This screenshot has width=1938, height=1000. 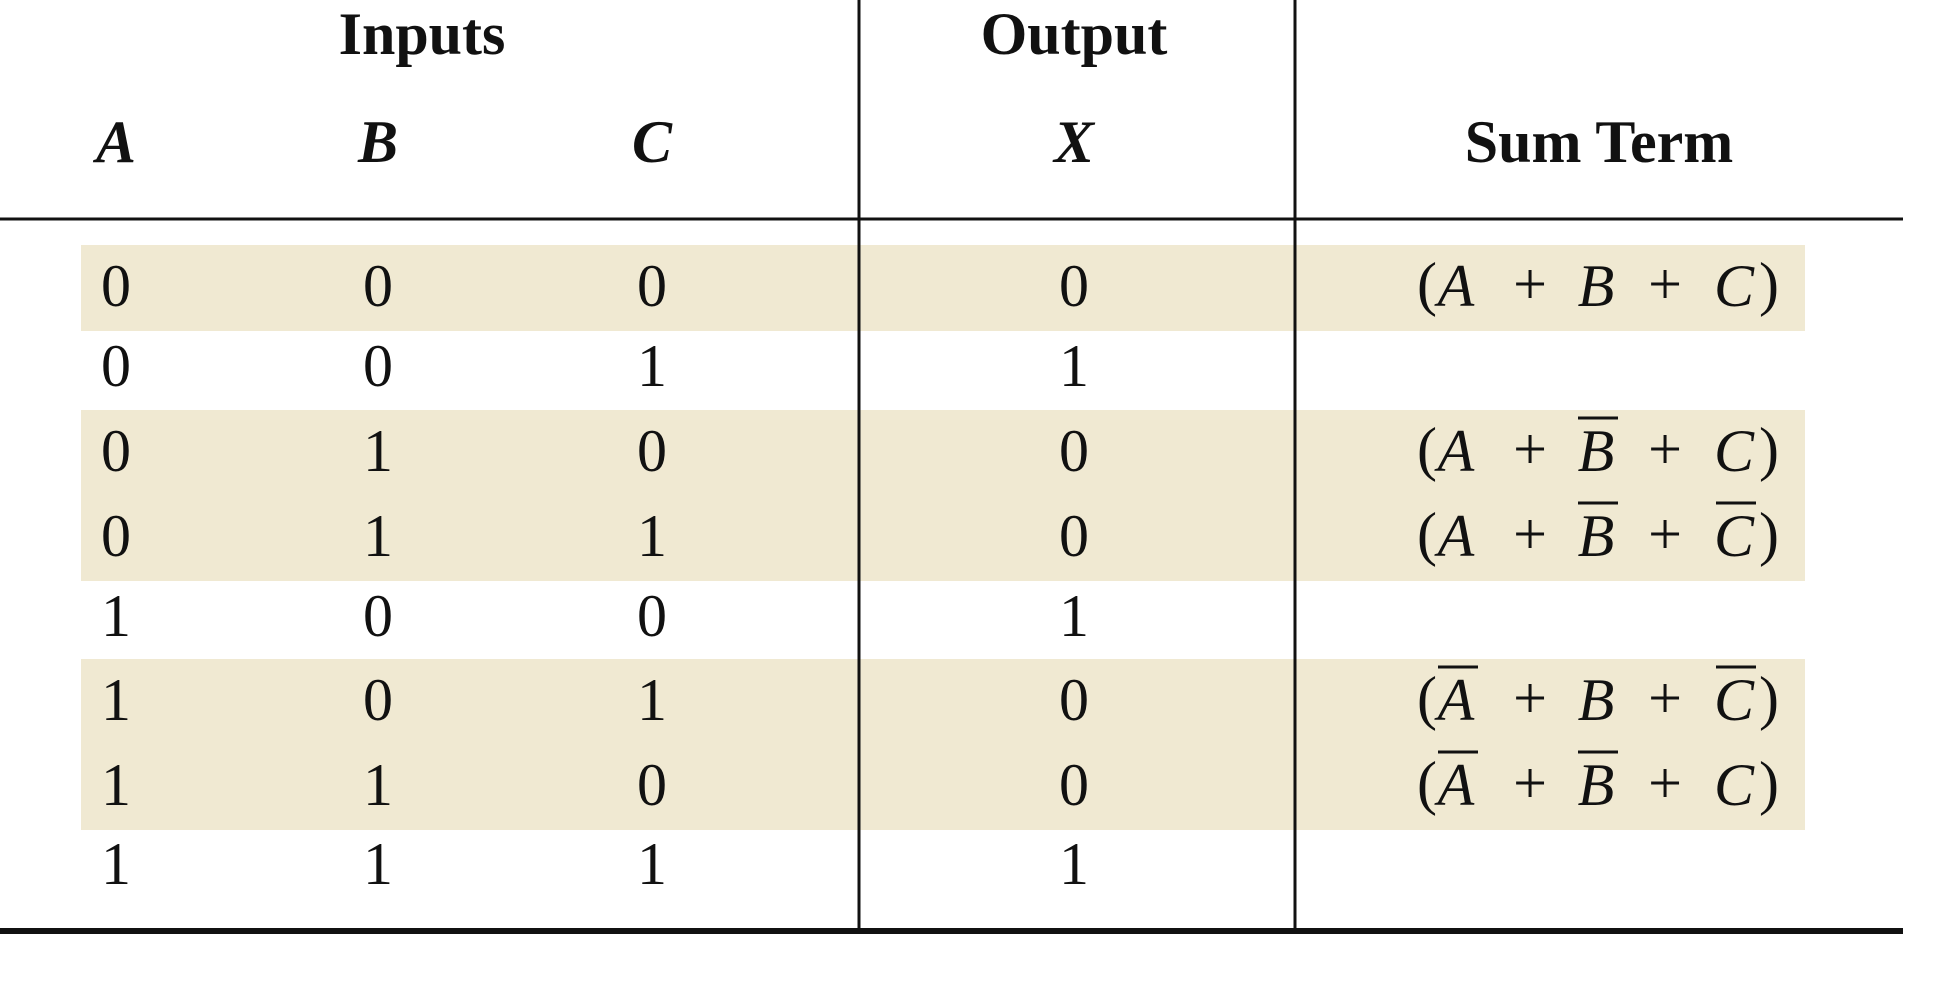 What do you see at coordinates (1599, 142) in the screenshot?
I see `column-header: Sum Term` at bounding box center [1599, 142].